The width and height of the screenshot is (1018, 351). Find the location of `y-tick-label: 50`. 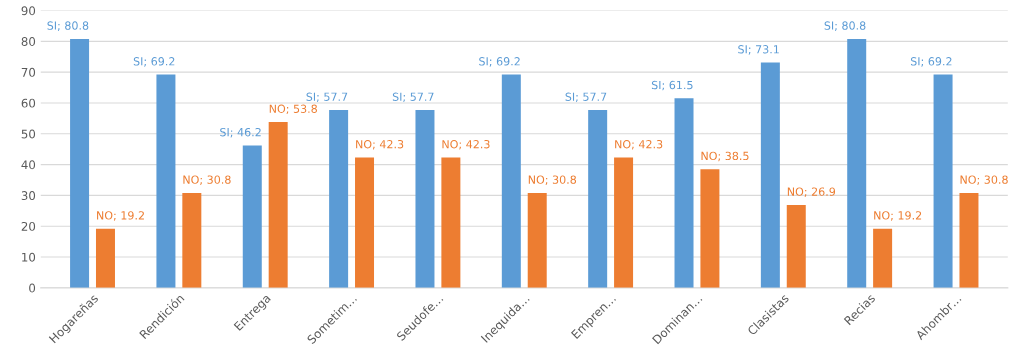

y-tick-label: 50 is located at coordinates (28, 134).